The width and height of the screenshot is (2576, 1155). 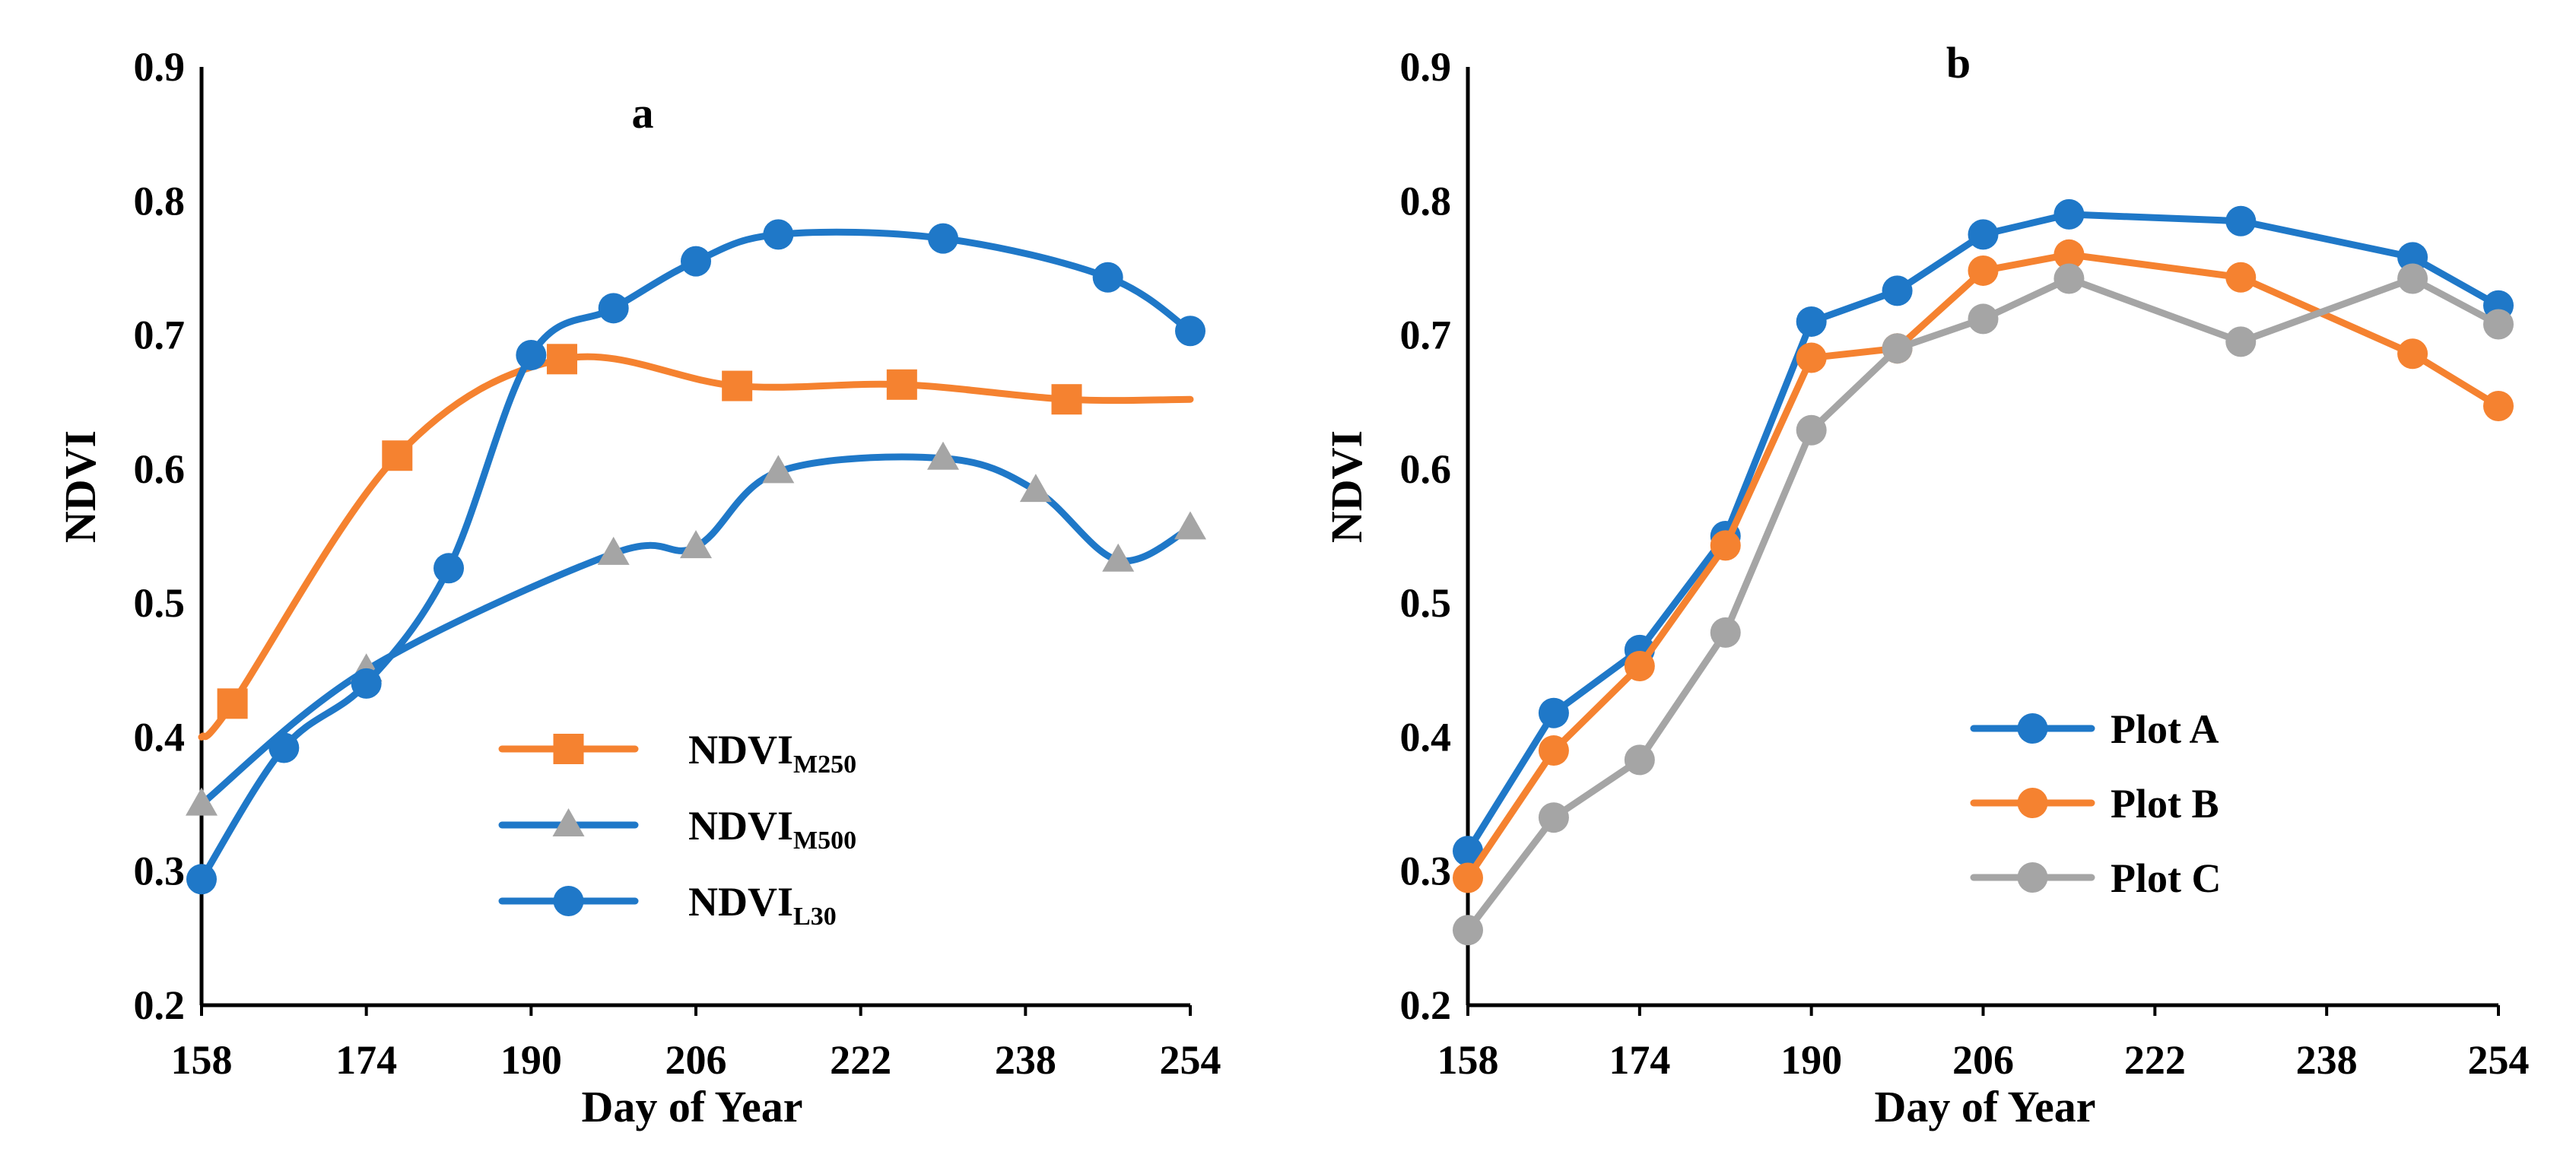 I want to click on y-axis-label: NDVI, so click(x=1346, y=487).